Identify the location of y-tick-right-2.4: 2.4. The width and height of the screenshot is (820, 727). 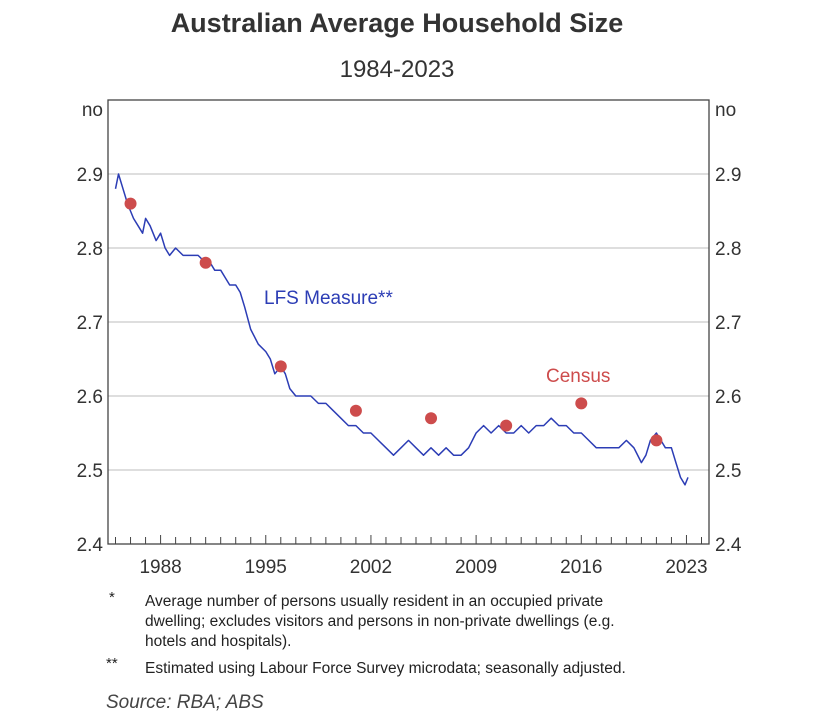
(728, 545).